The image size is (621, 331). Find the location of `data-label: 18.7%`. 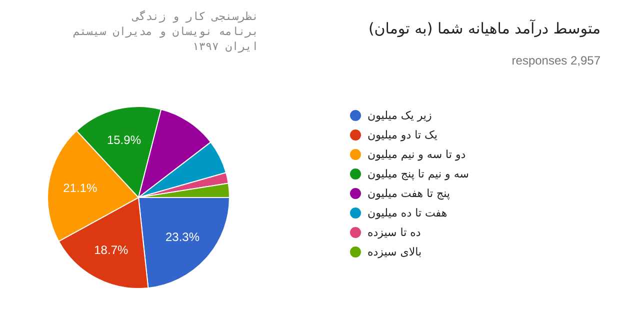

data-label: 18.7% is located at coordinates (111, 249).